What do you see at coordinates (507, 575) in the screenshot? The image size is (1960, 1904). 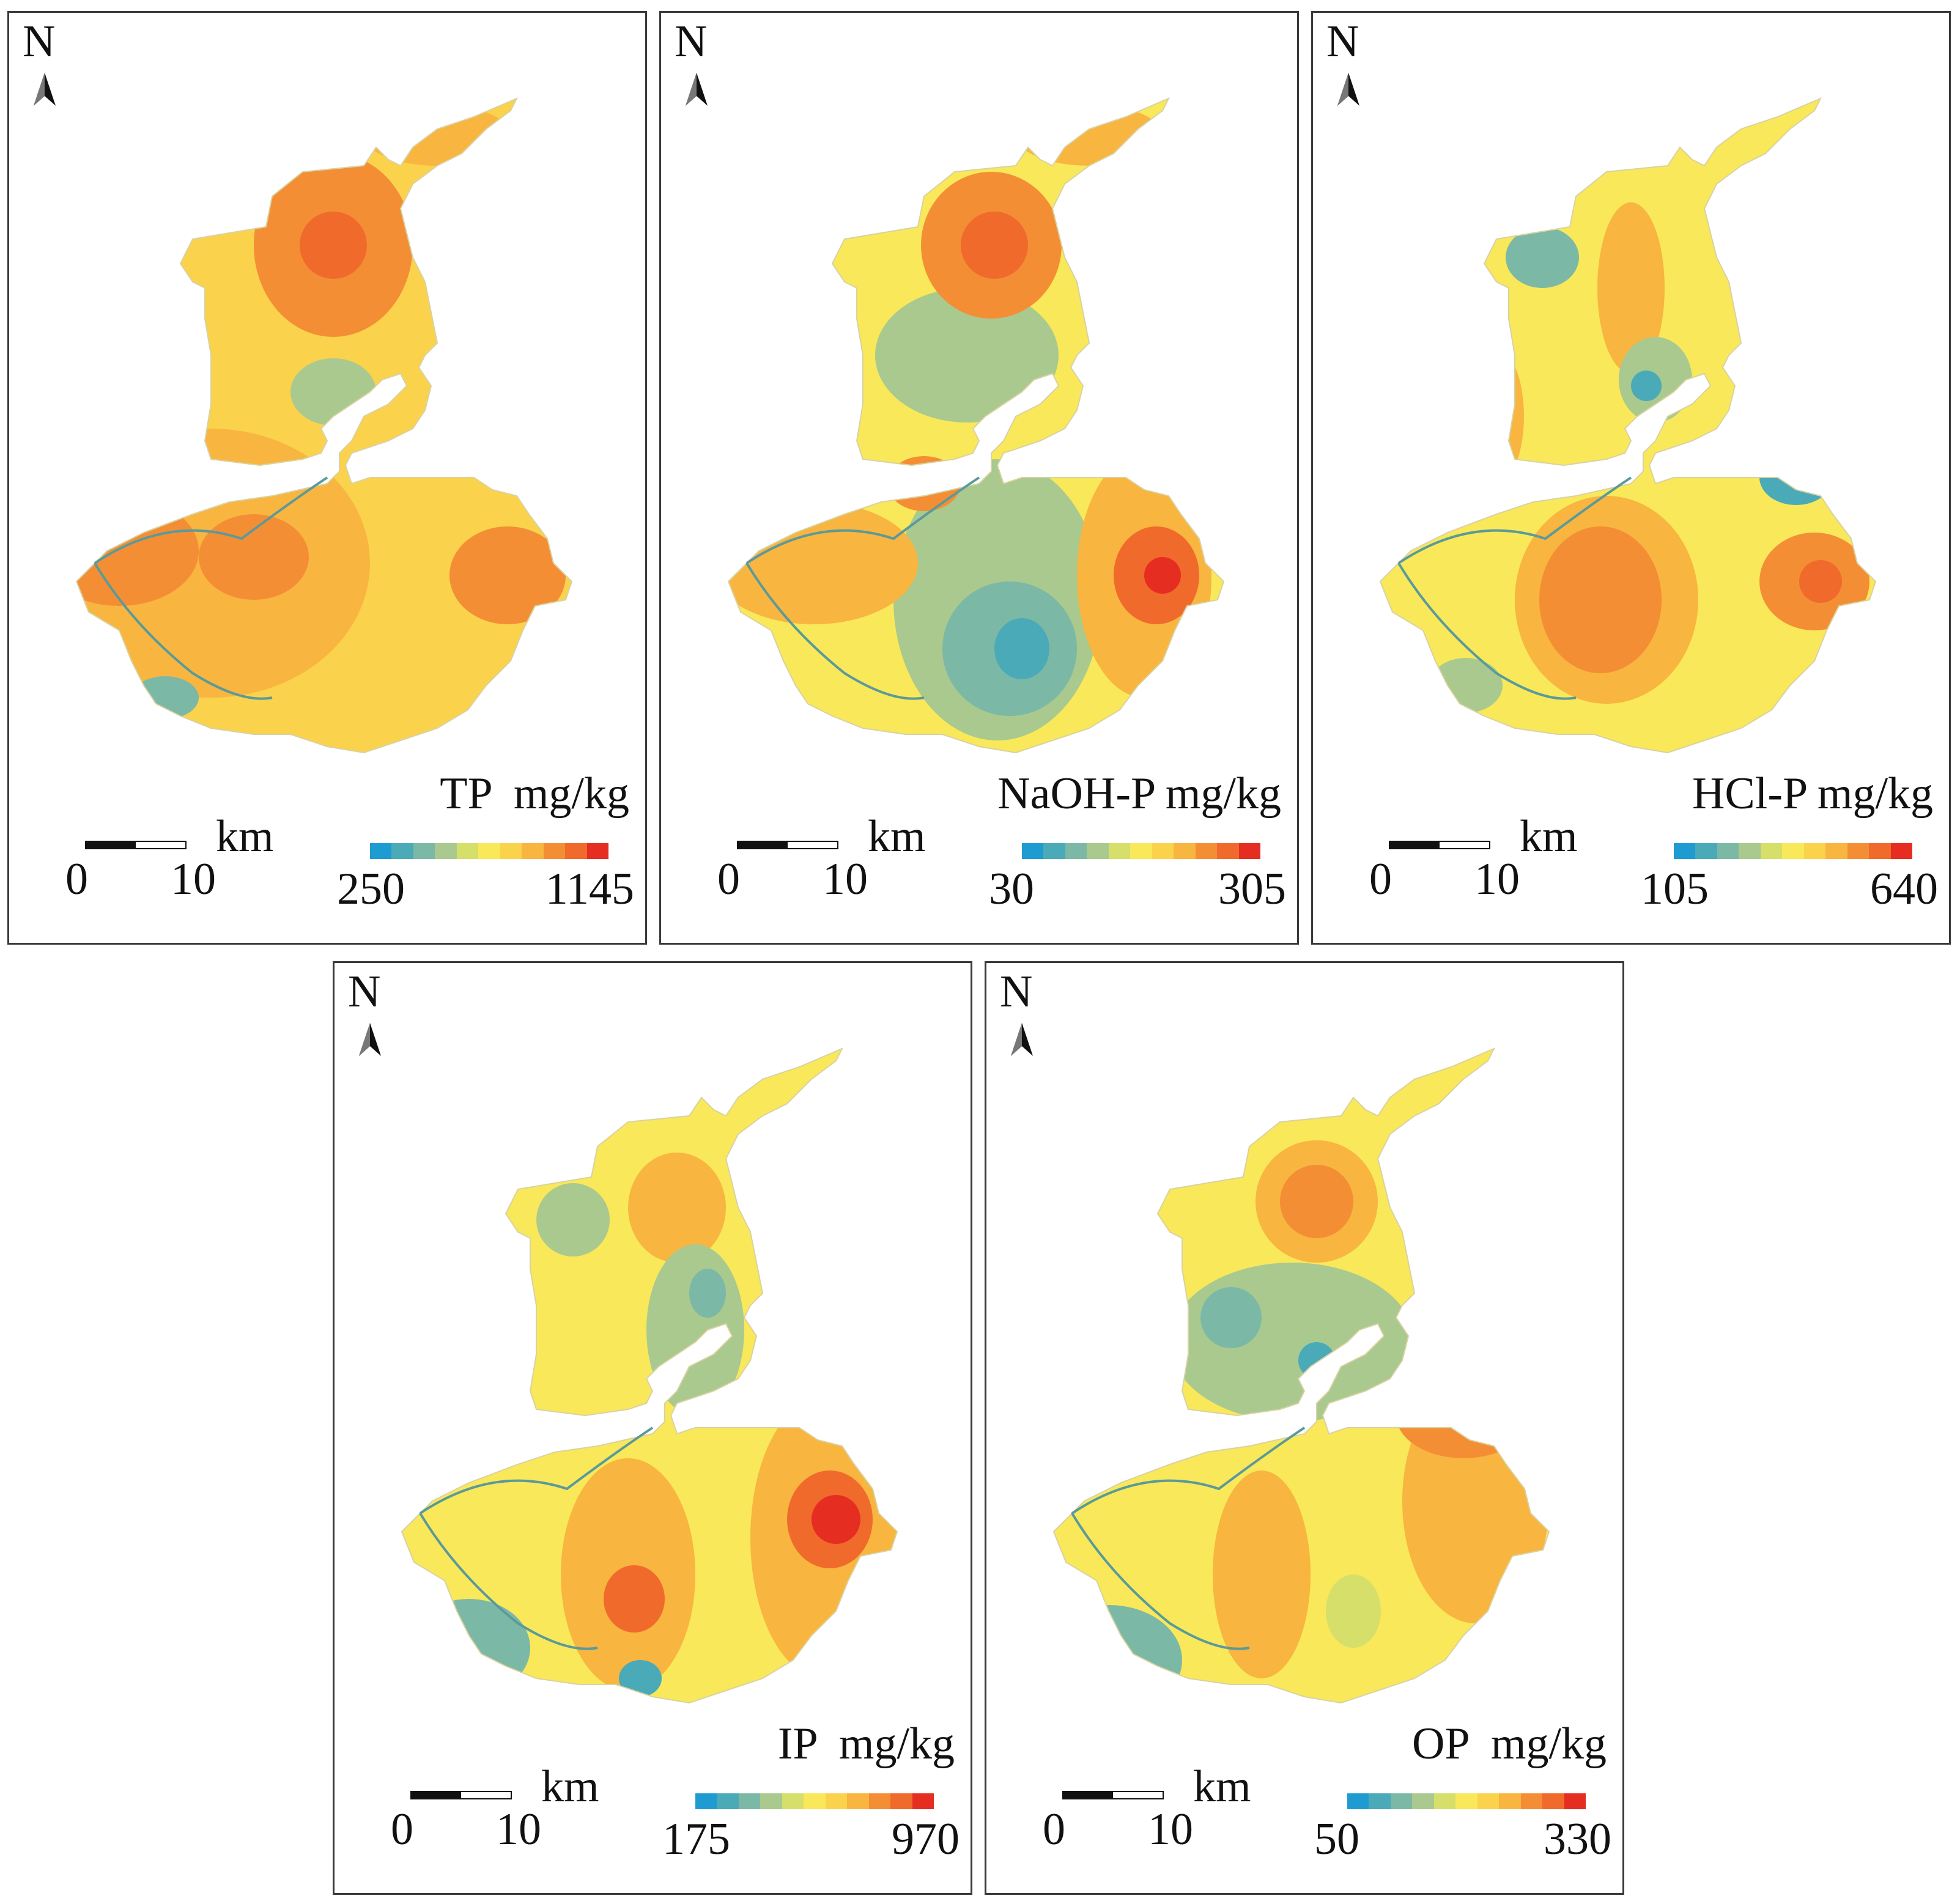 I see `tp-zone-east` at bounding box center [507, 575].